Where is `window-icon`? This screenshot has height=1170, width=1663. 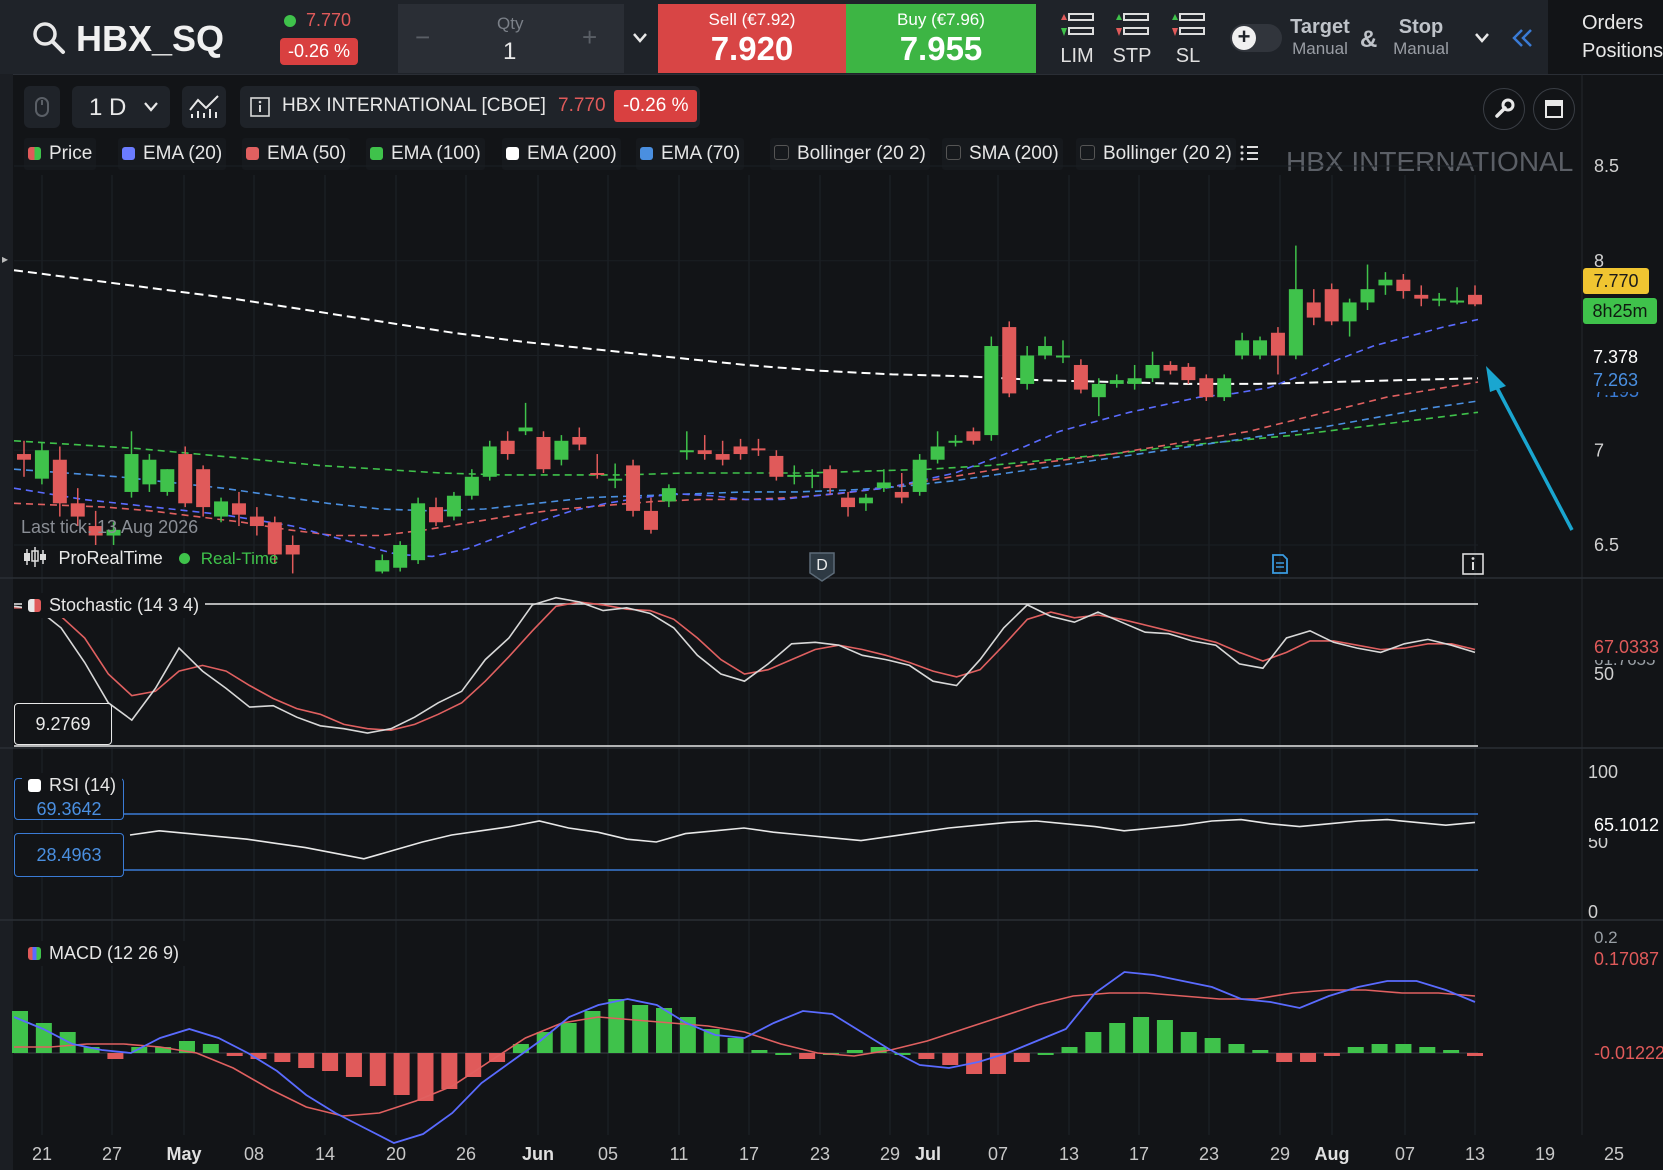
window-icon is located at coordinates (1554, 109).